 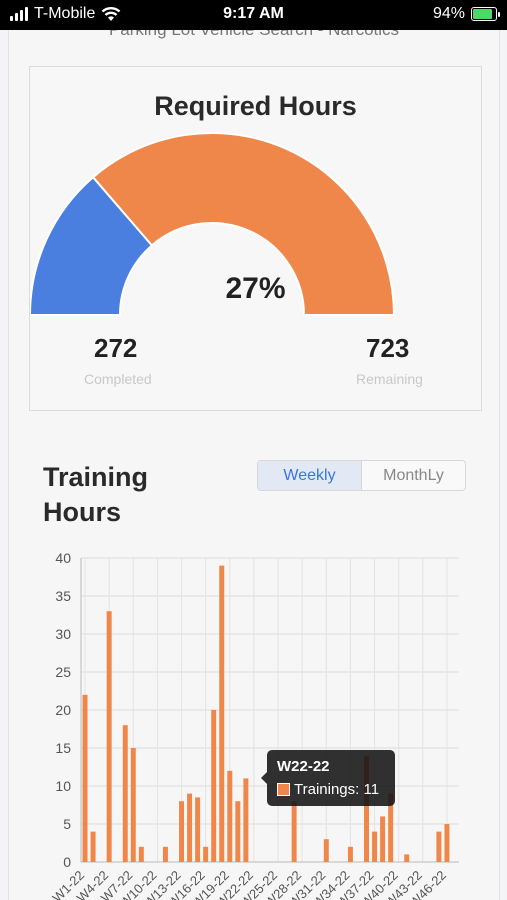 What do you see at coordinates (255, 106) in the screenshot?
I see `required-hours-title: Required Hours` at bounding box center [255, 106].